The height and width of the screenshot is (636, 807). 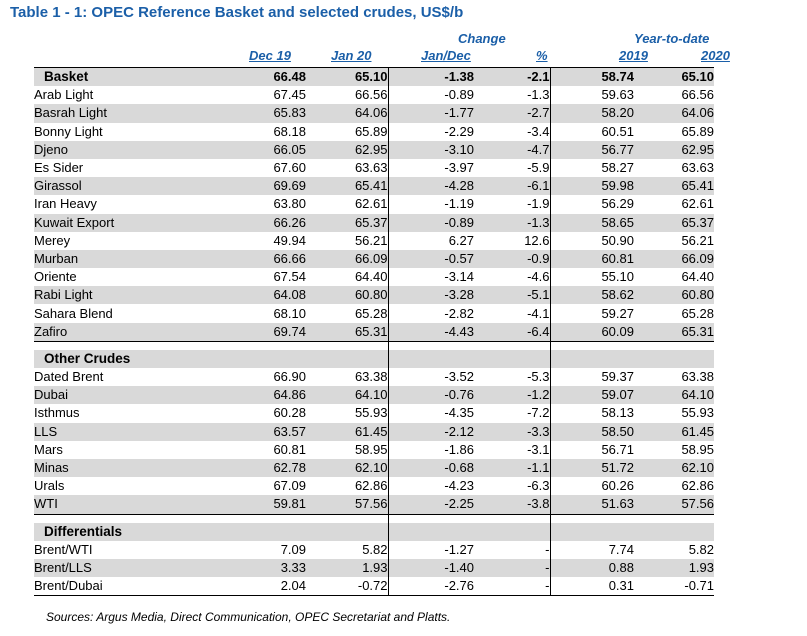 I want to click on header-jandec: Jan/Dec, so click(x=446, y=55).